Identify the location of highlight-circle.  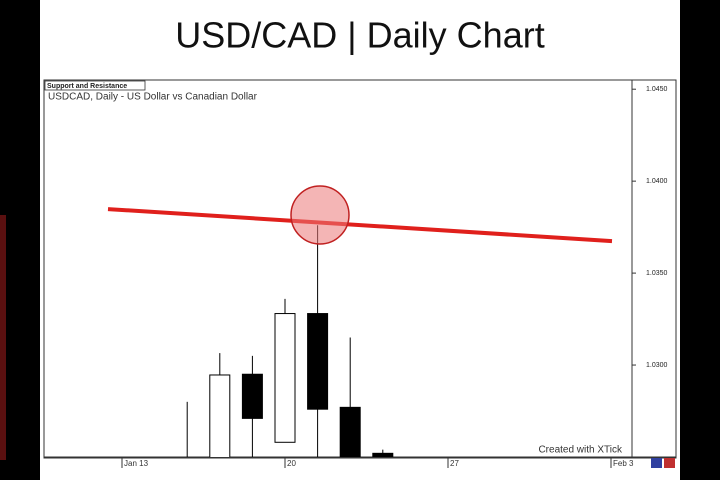
(320, 215).